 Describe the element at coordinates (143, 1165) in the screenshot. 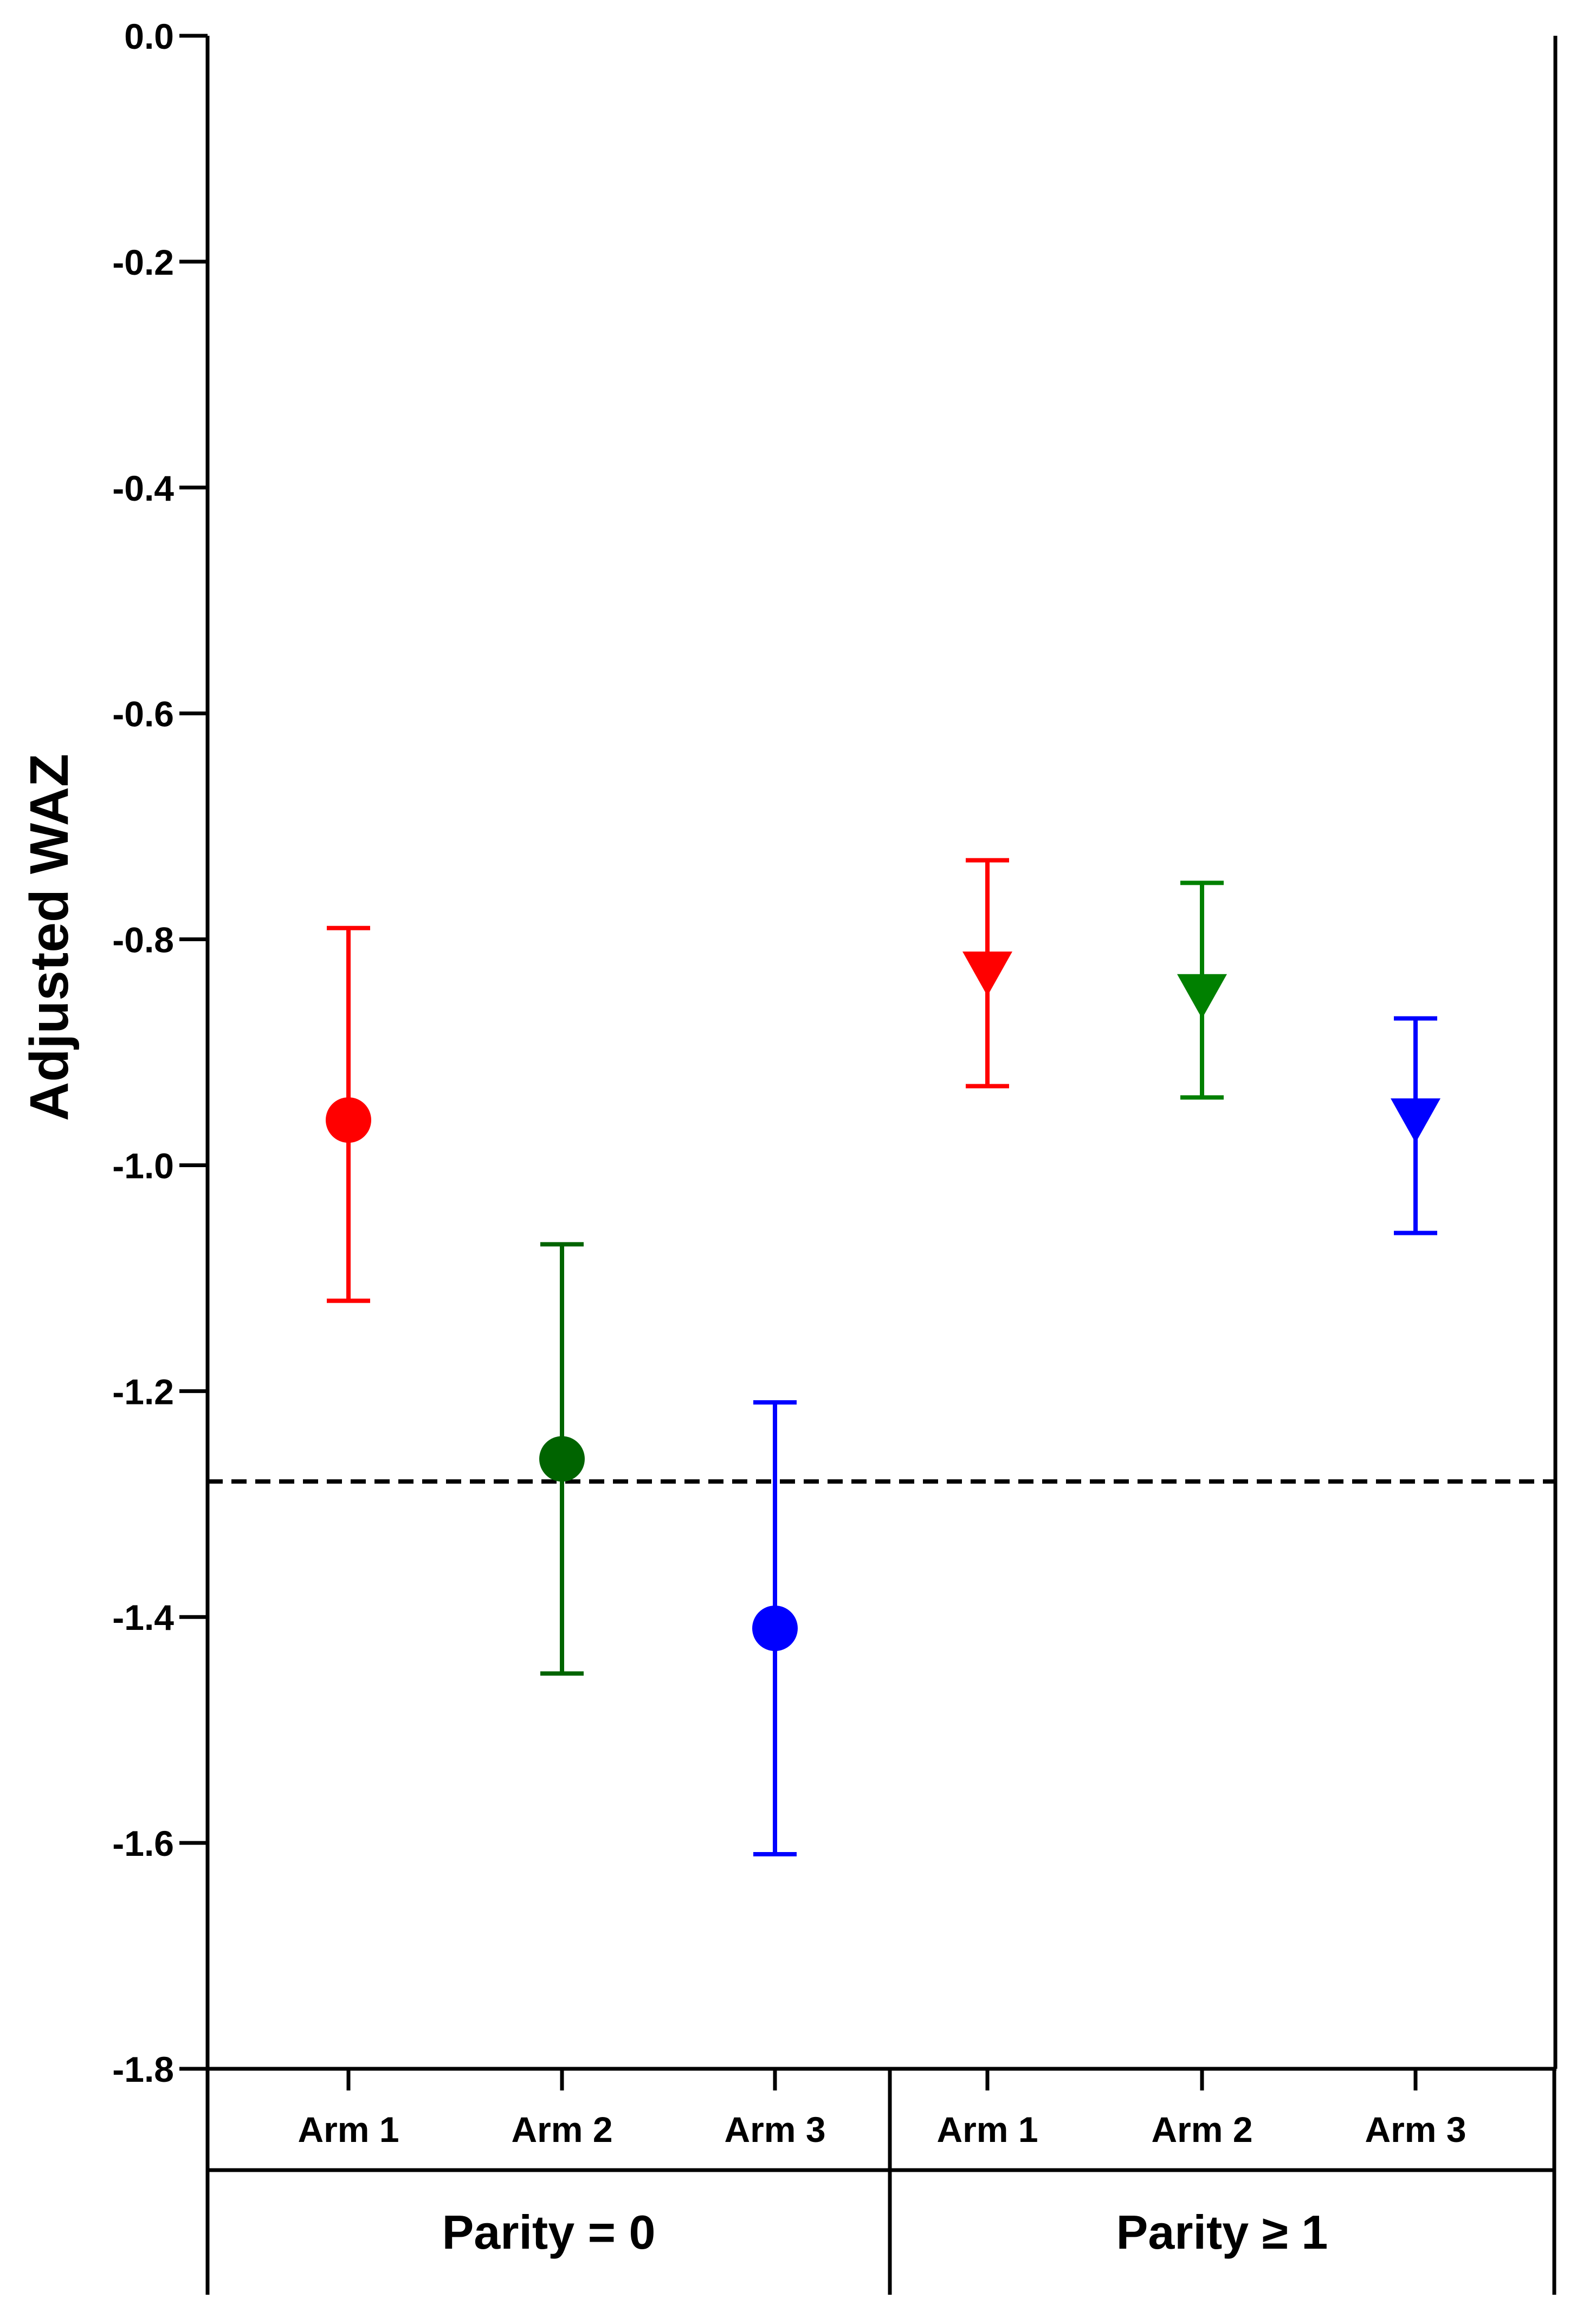

I see `y-tick-label: -1.0` at that location.